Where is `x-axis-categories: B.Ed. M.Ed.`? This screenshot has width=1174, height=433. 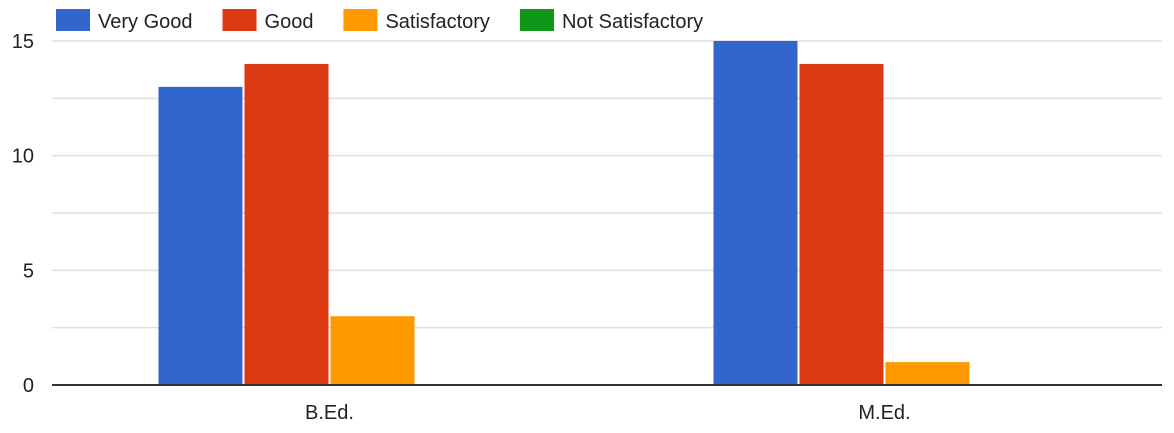
x-axis-categories: B.Ed. M.Ed. is located at coordinates (608, 413).